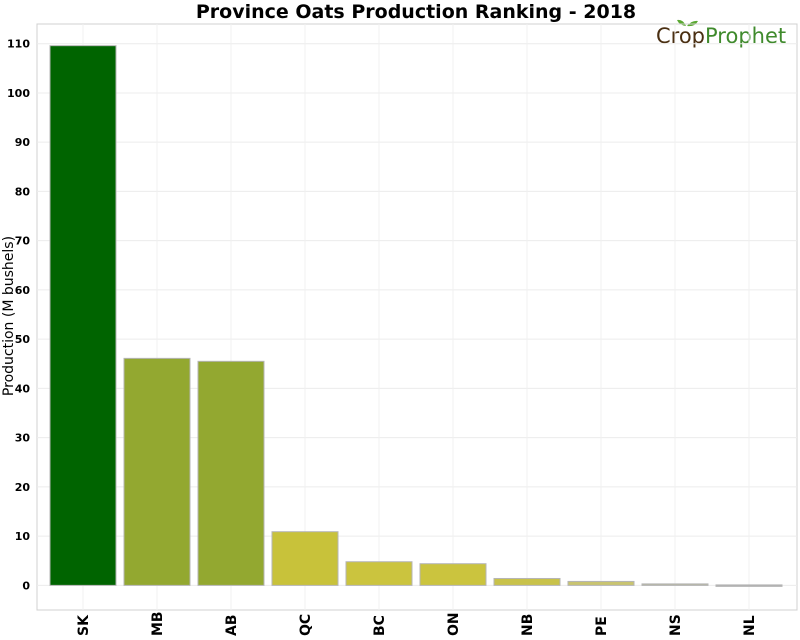 This screenshot has height=640, width=800. What do you see at coordinates (380, 625) in the screenshot?
I see `x-tick-label-bc: BC` at bounding box center [380, 625].